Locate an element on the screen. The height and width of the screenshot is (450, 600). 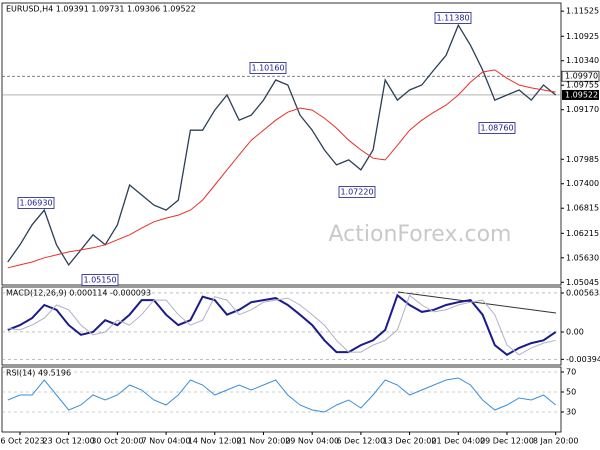
annotation: 1.05150 is located at coordinates (99, 280).